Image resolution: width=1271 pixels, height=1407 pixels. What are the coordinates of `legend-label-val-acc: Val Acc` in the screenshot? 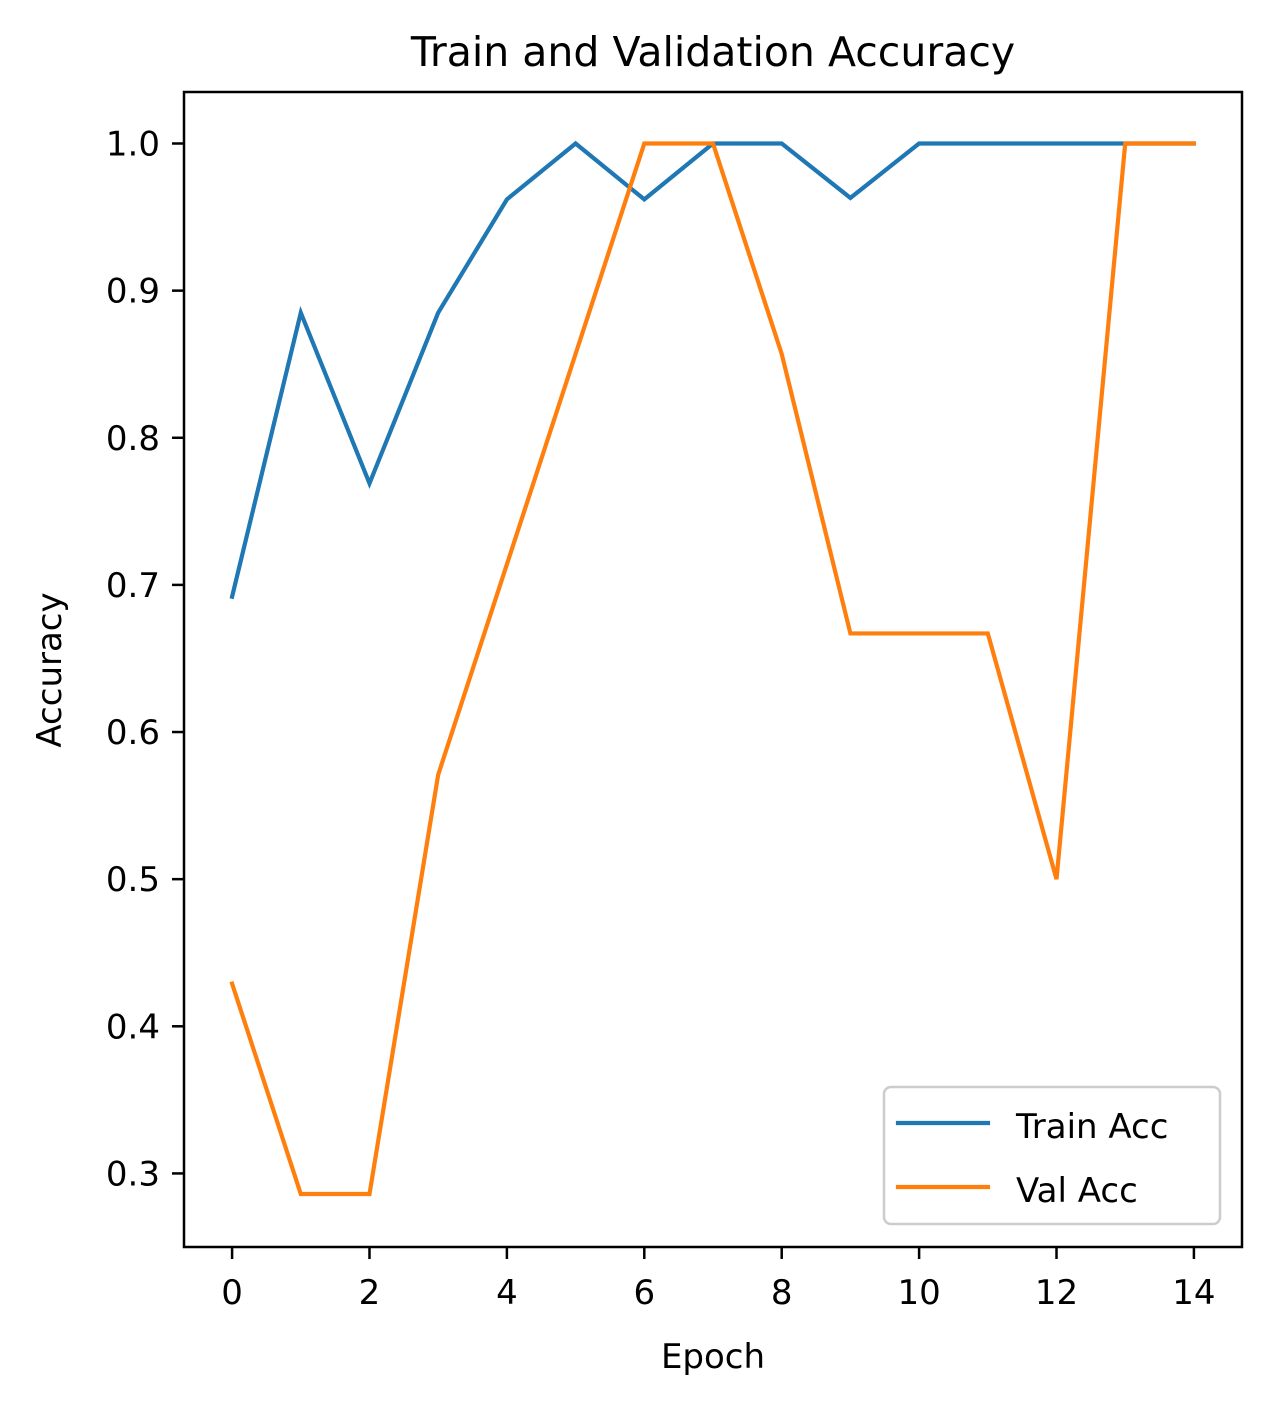 It's located at (1077, 1191).